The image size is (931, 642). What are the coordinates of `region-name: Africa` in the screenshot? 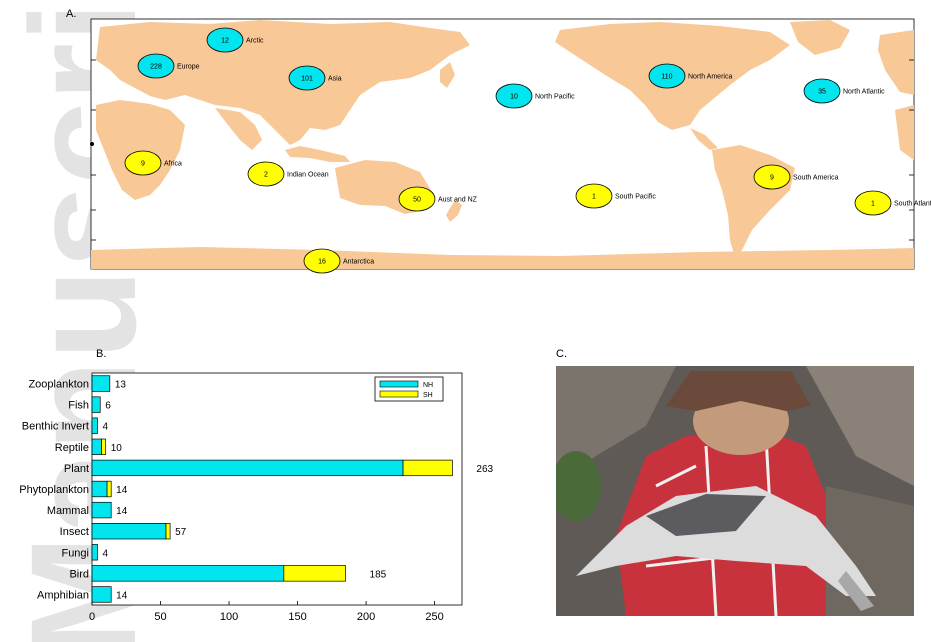 It's located at (173, 164).